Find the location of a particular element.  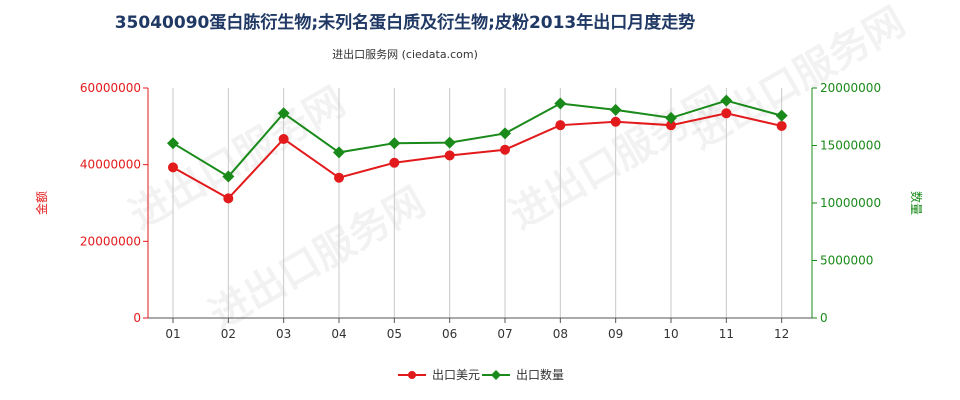

x-tick-label: 03 is located at coordinates (283, 334).